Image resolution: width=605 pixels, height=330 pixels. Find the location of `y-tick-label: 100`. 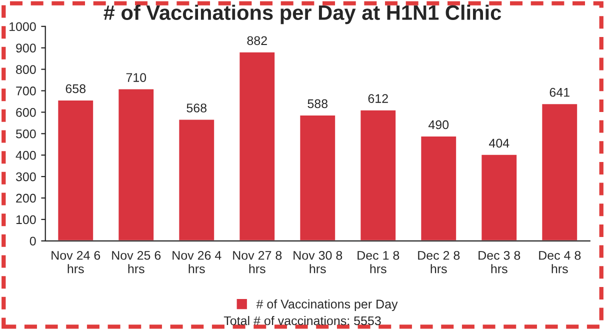

y-tick-label: 100 is located at coordinates (26, 219).